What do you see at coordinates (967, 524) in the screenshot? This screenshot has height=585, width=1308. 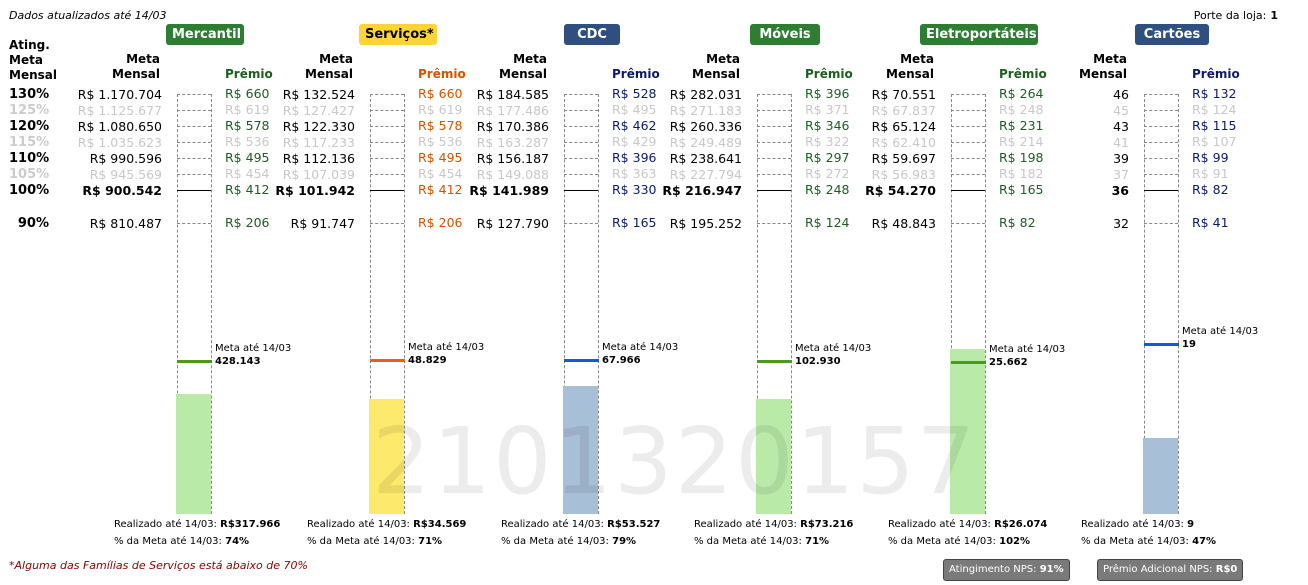 I see `realizado-line: Realizado até 14/03: R$26.074` at bounding box center [967, 524].